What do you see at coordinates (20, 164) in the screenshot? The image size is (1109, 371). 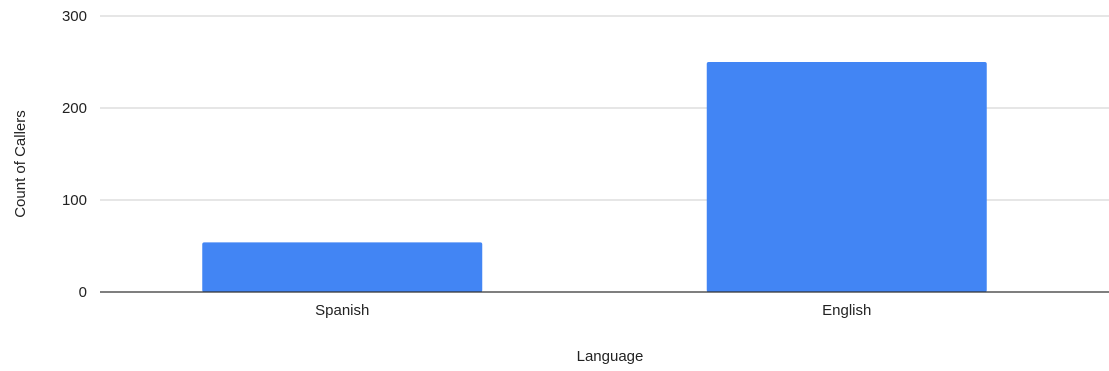 I see `y-axis-title: Count of Callers` at bounding box center [20, 164].